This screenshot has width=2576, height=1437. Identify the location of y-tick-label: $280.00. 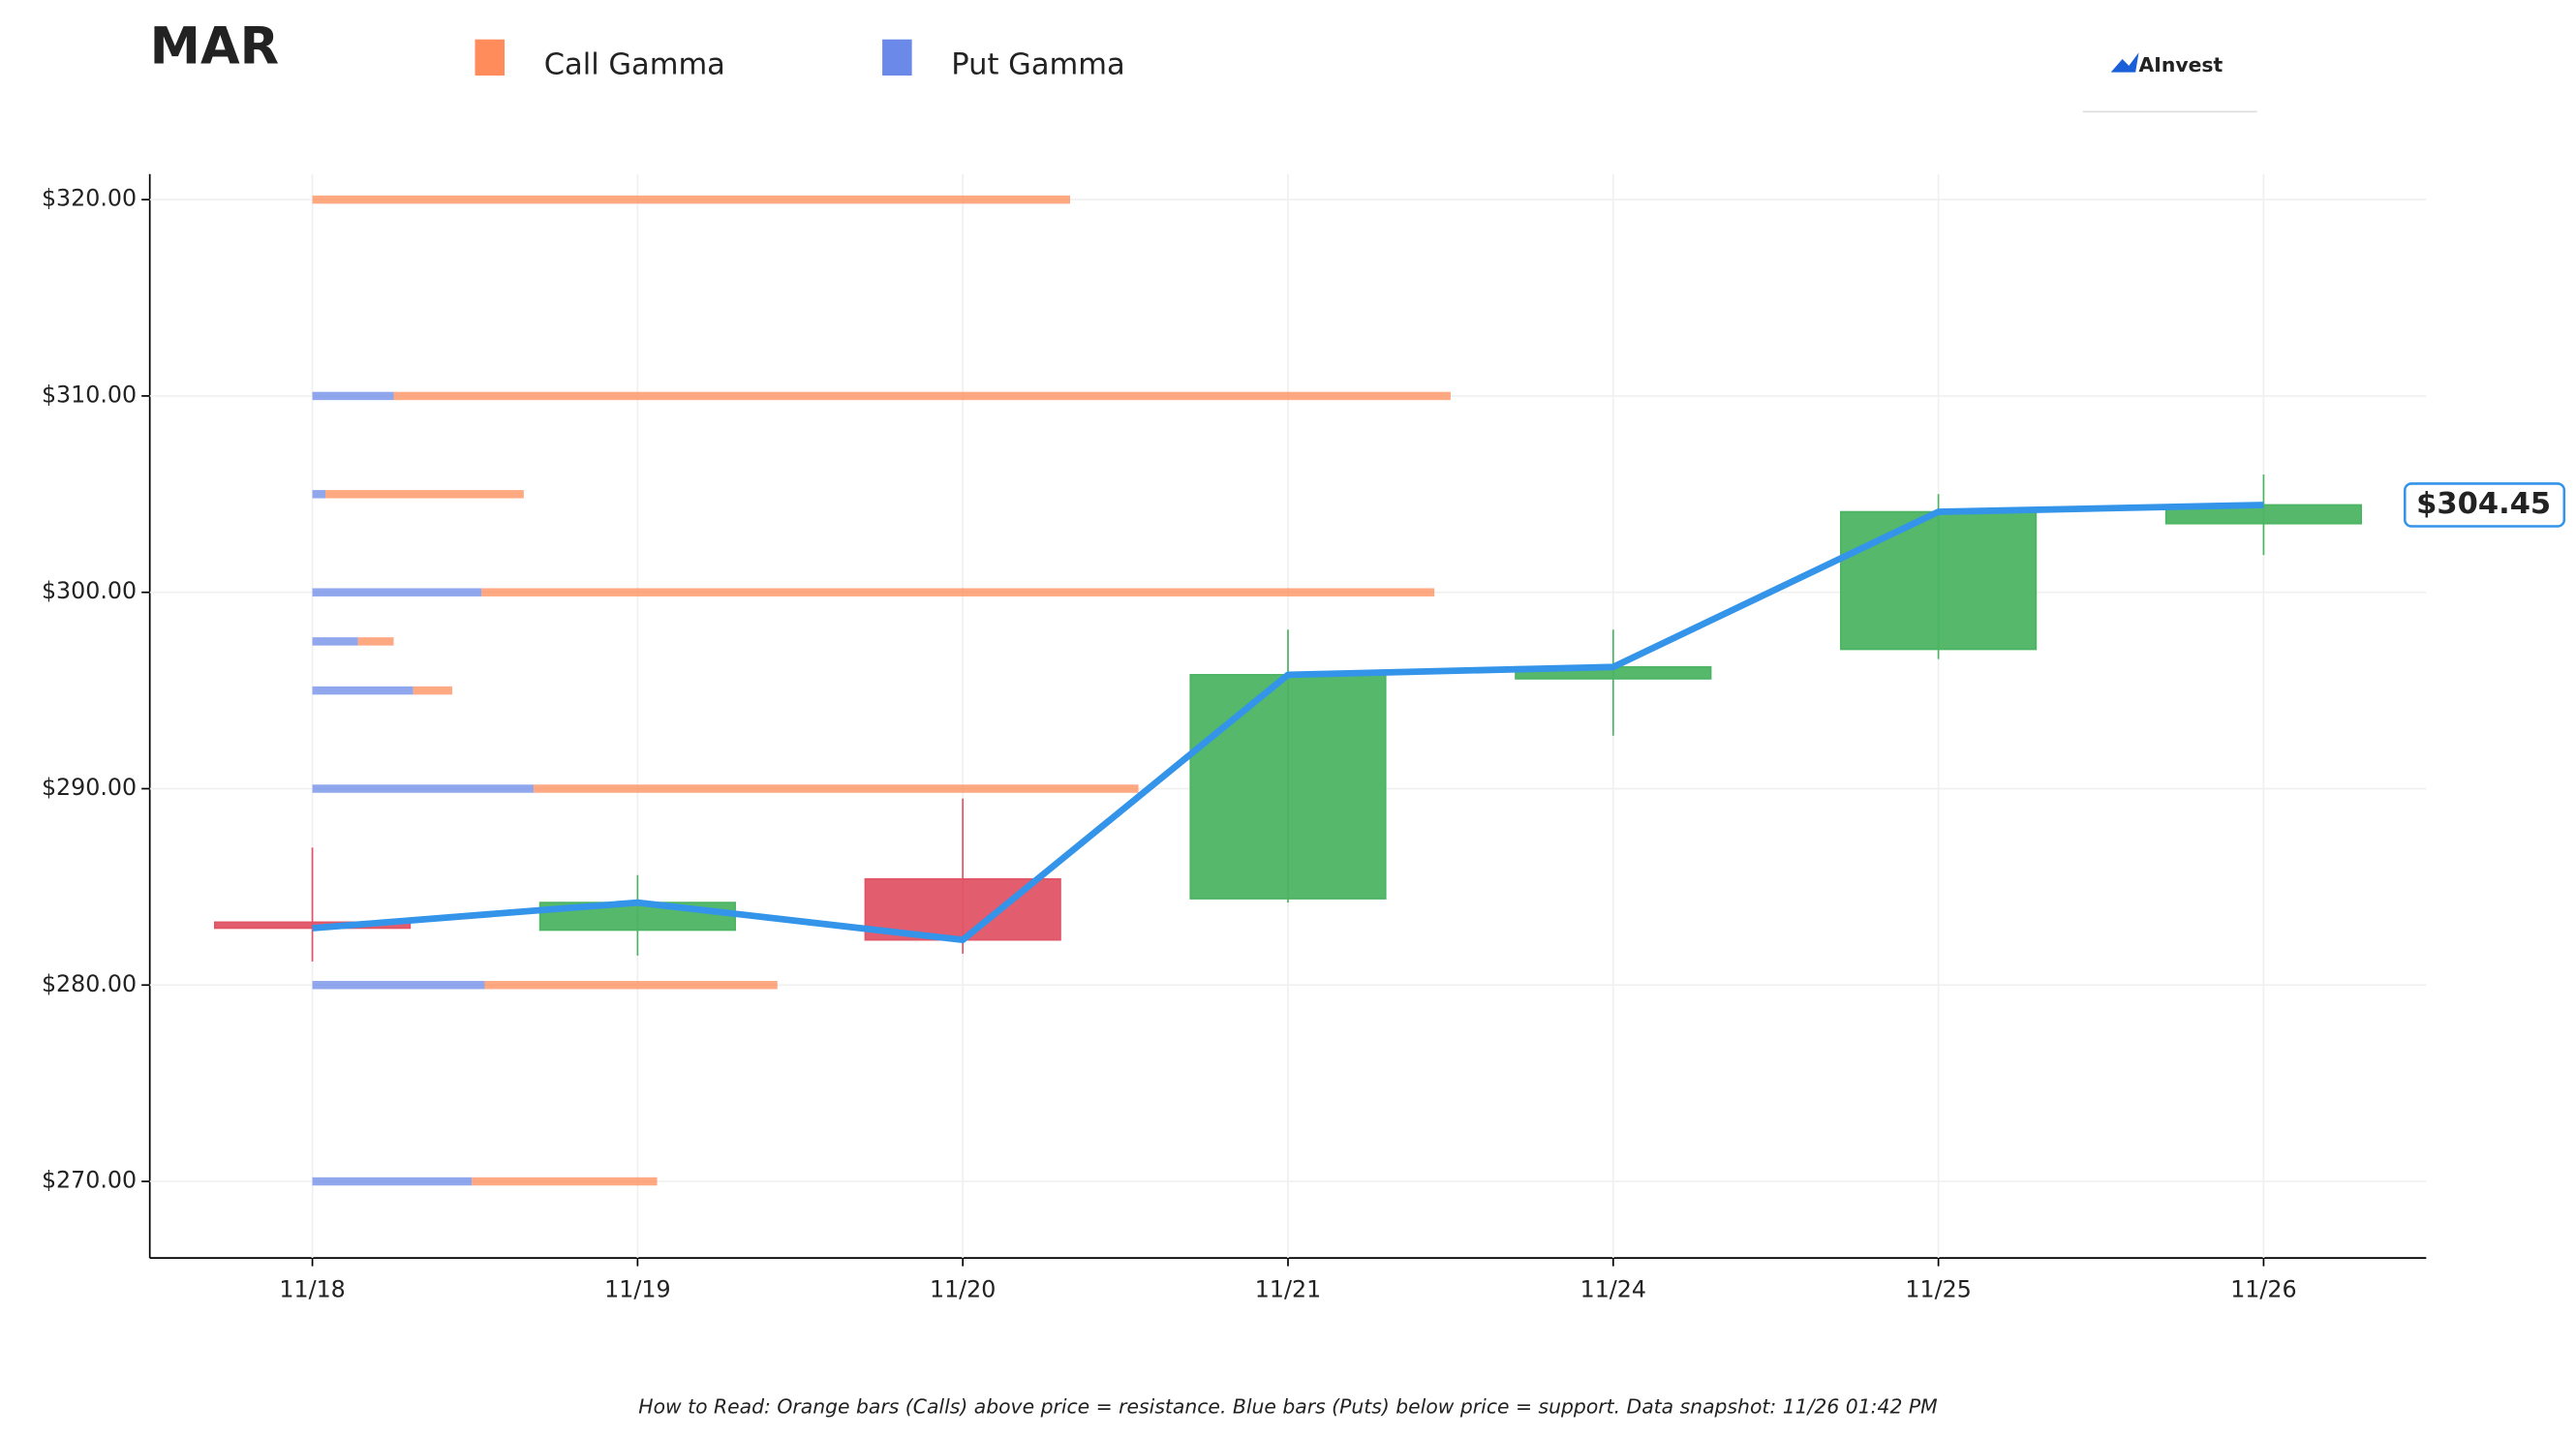
(89, 984).